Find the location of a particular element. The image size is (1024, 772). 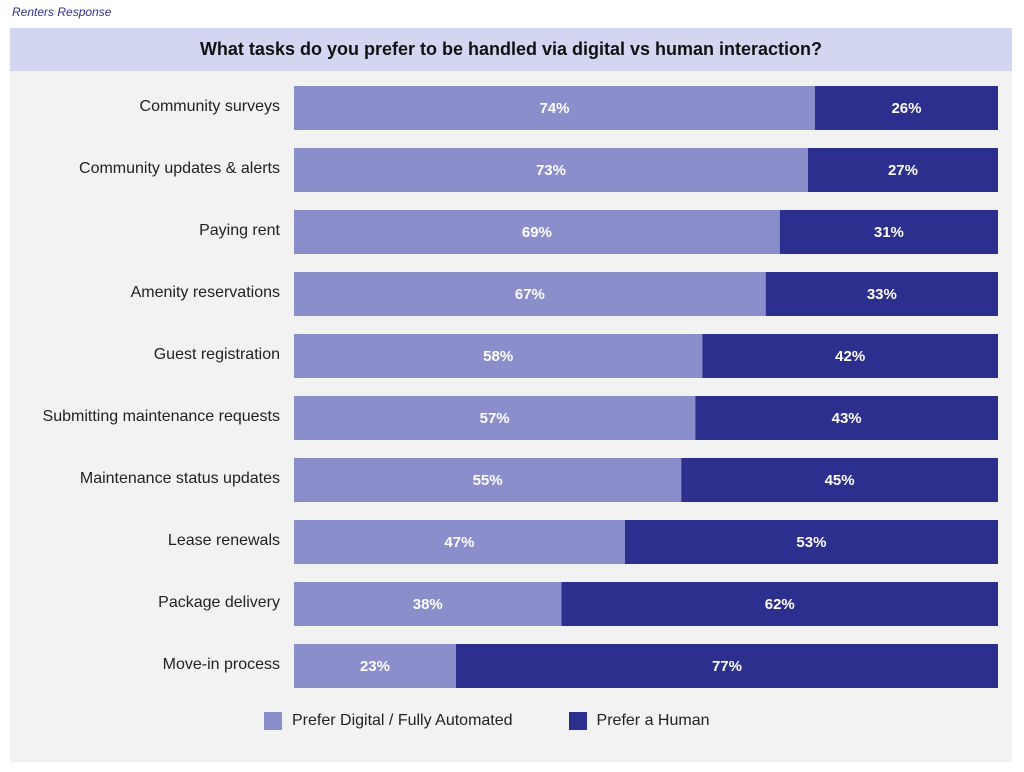

data-label: 77% is located at coordinates (727, 666).